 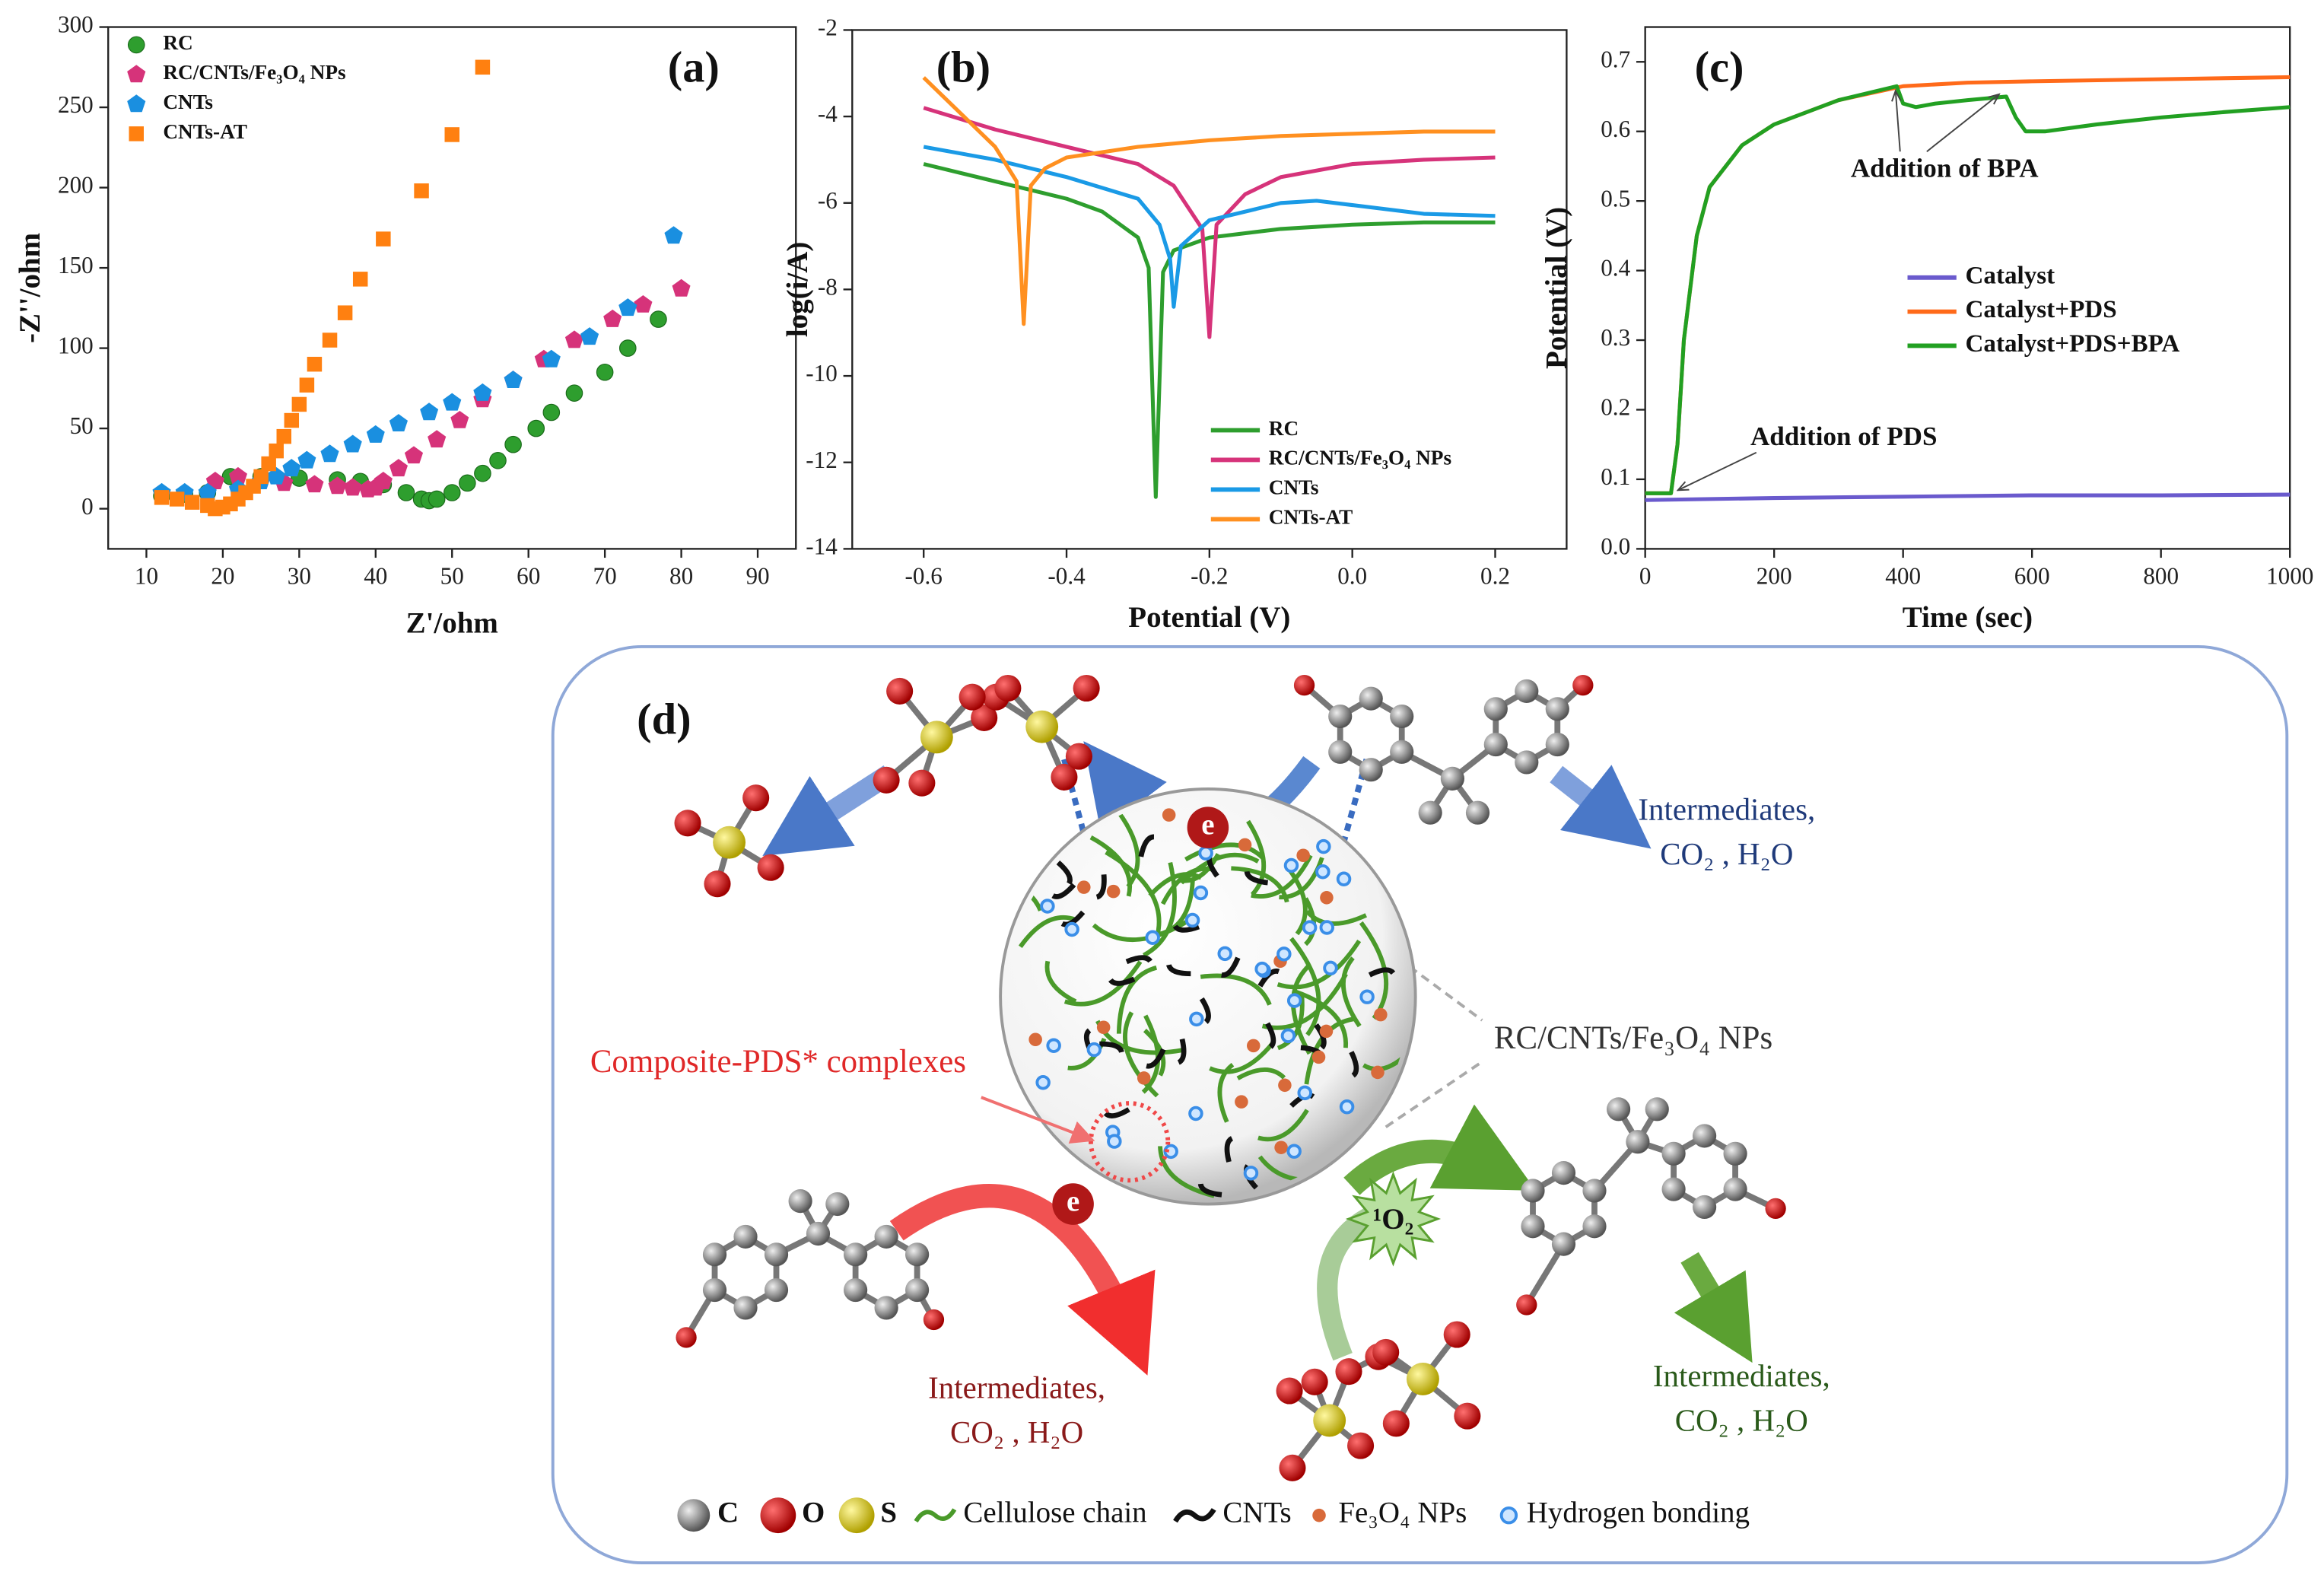 What do you see at coordinates (828, 201) in the screenshot?
I see `y-tick-label: -6` at bounding box center [828, 201].